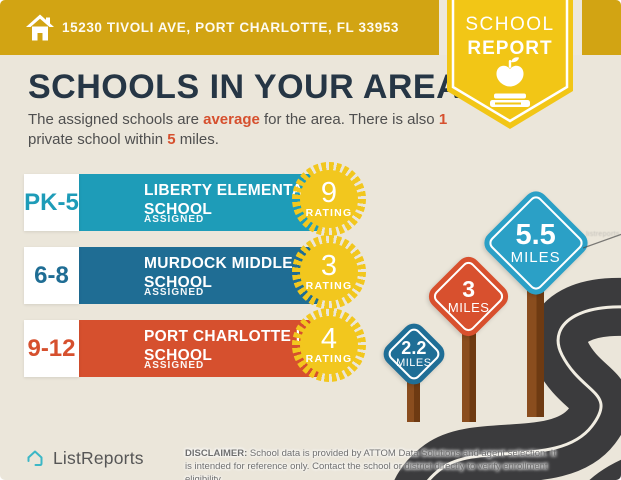  I want to click on school-report-badge: SCHOOL REPORT, so click(510, 66).